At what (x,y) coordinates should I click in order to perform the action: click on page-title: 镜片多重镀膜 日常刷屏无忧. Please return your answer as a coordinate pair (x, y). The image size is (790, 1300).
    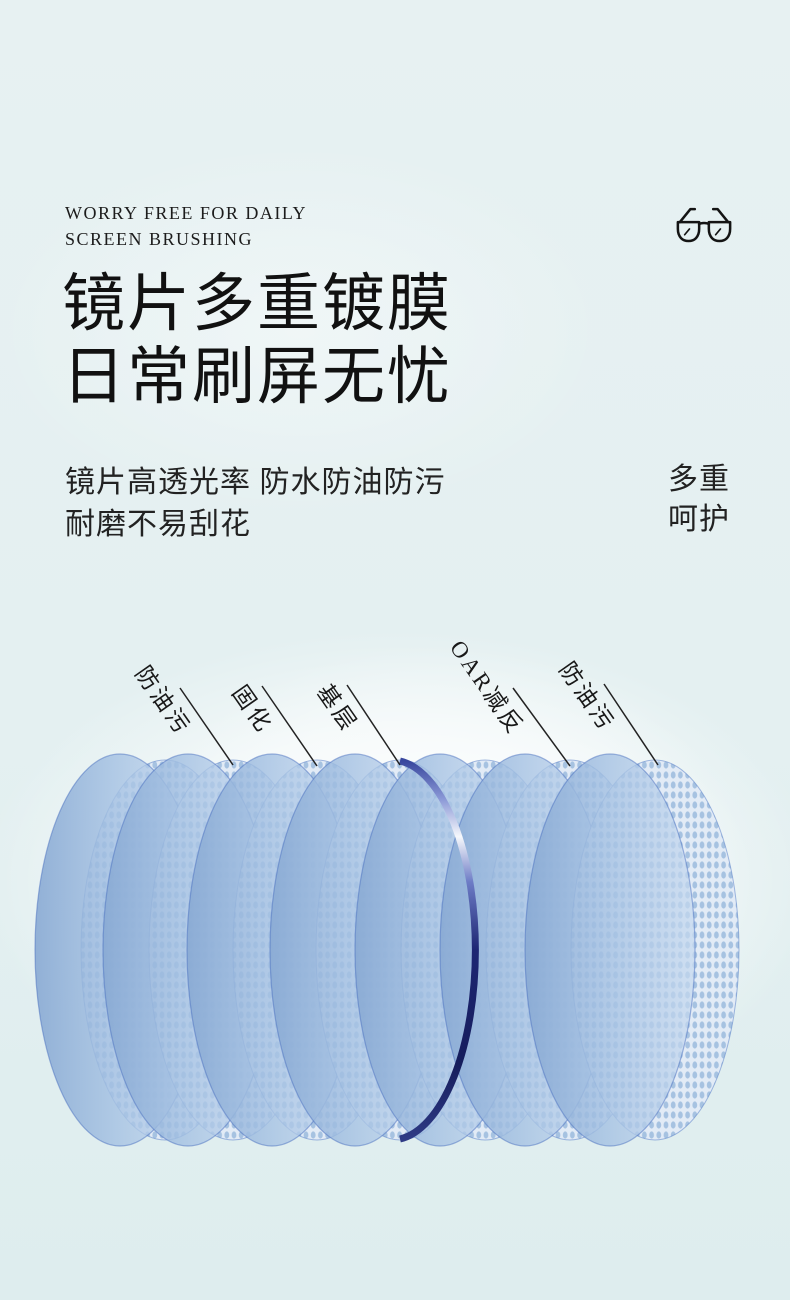
    Looking at the image, I should click on (257, 341).